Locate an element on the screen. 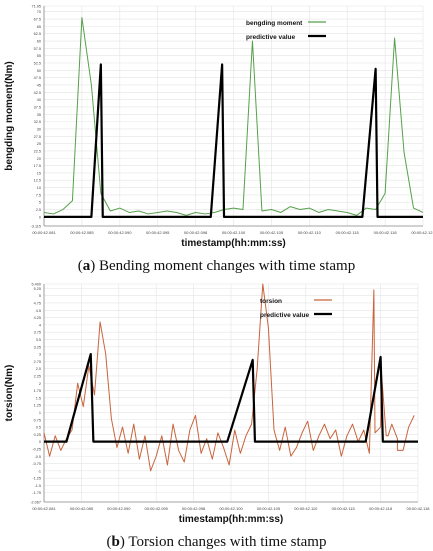  chart-0-ytick-label-20: 47.5 is located at coordinates (37, 78).